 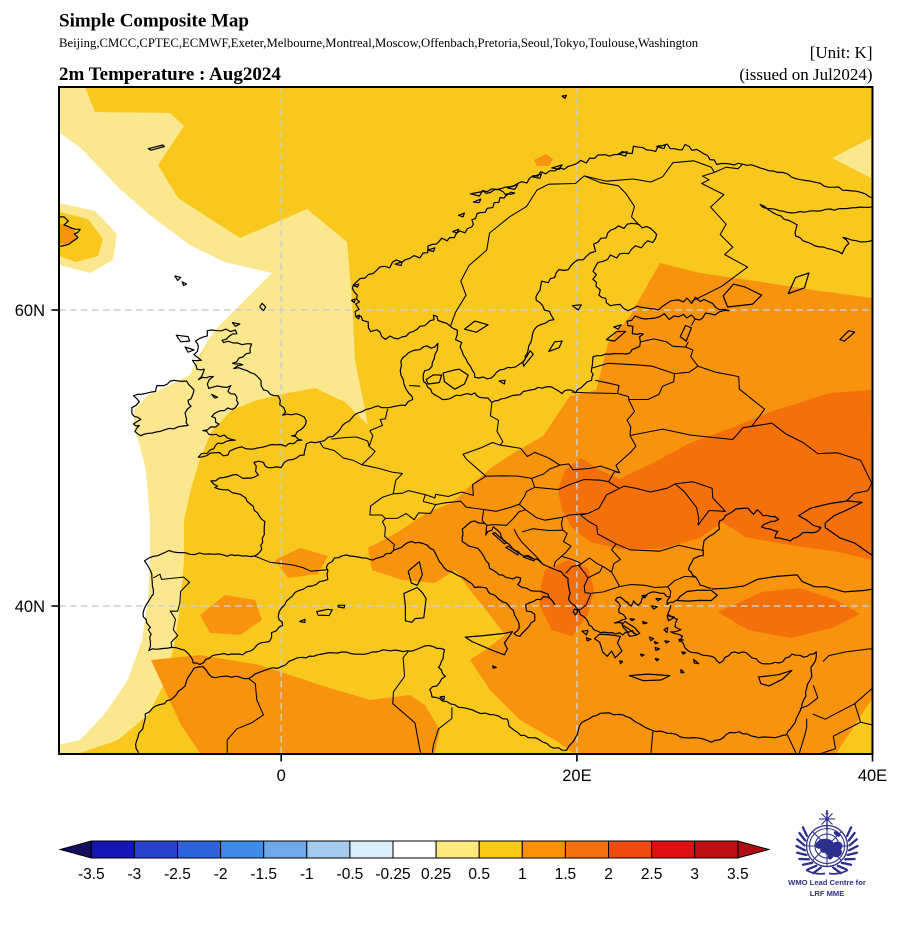 What do you see at coordinates (652, 874) in the screenshot?
I see `svg-text: 2.5` at bounding box center [652, 874].